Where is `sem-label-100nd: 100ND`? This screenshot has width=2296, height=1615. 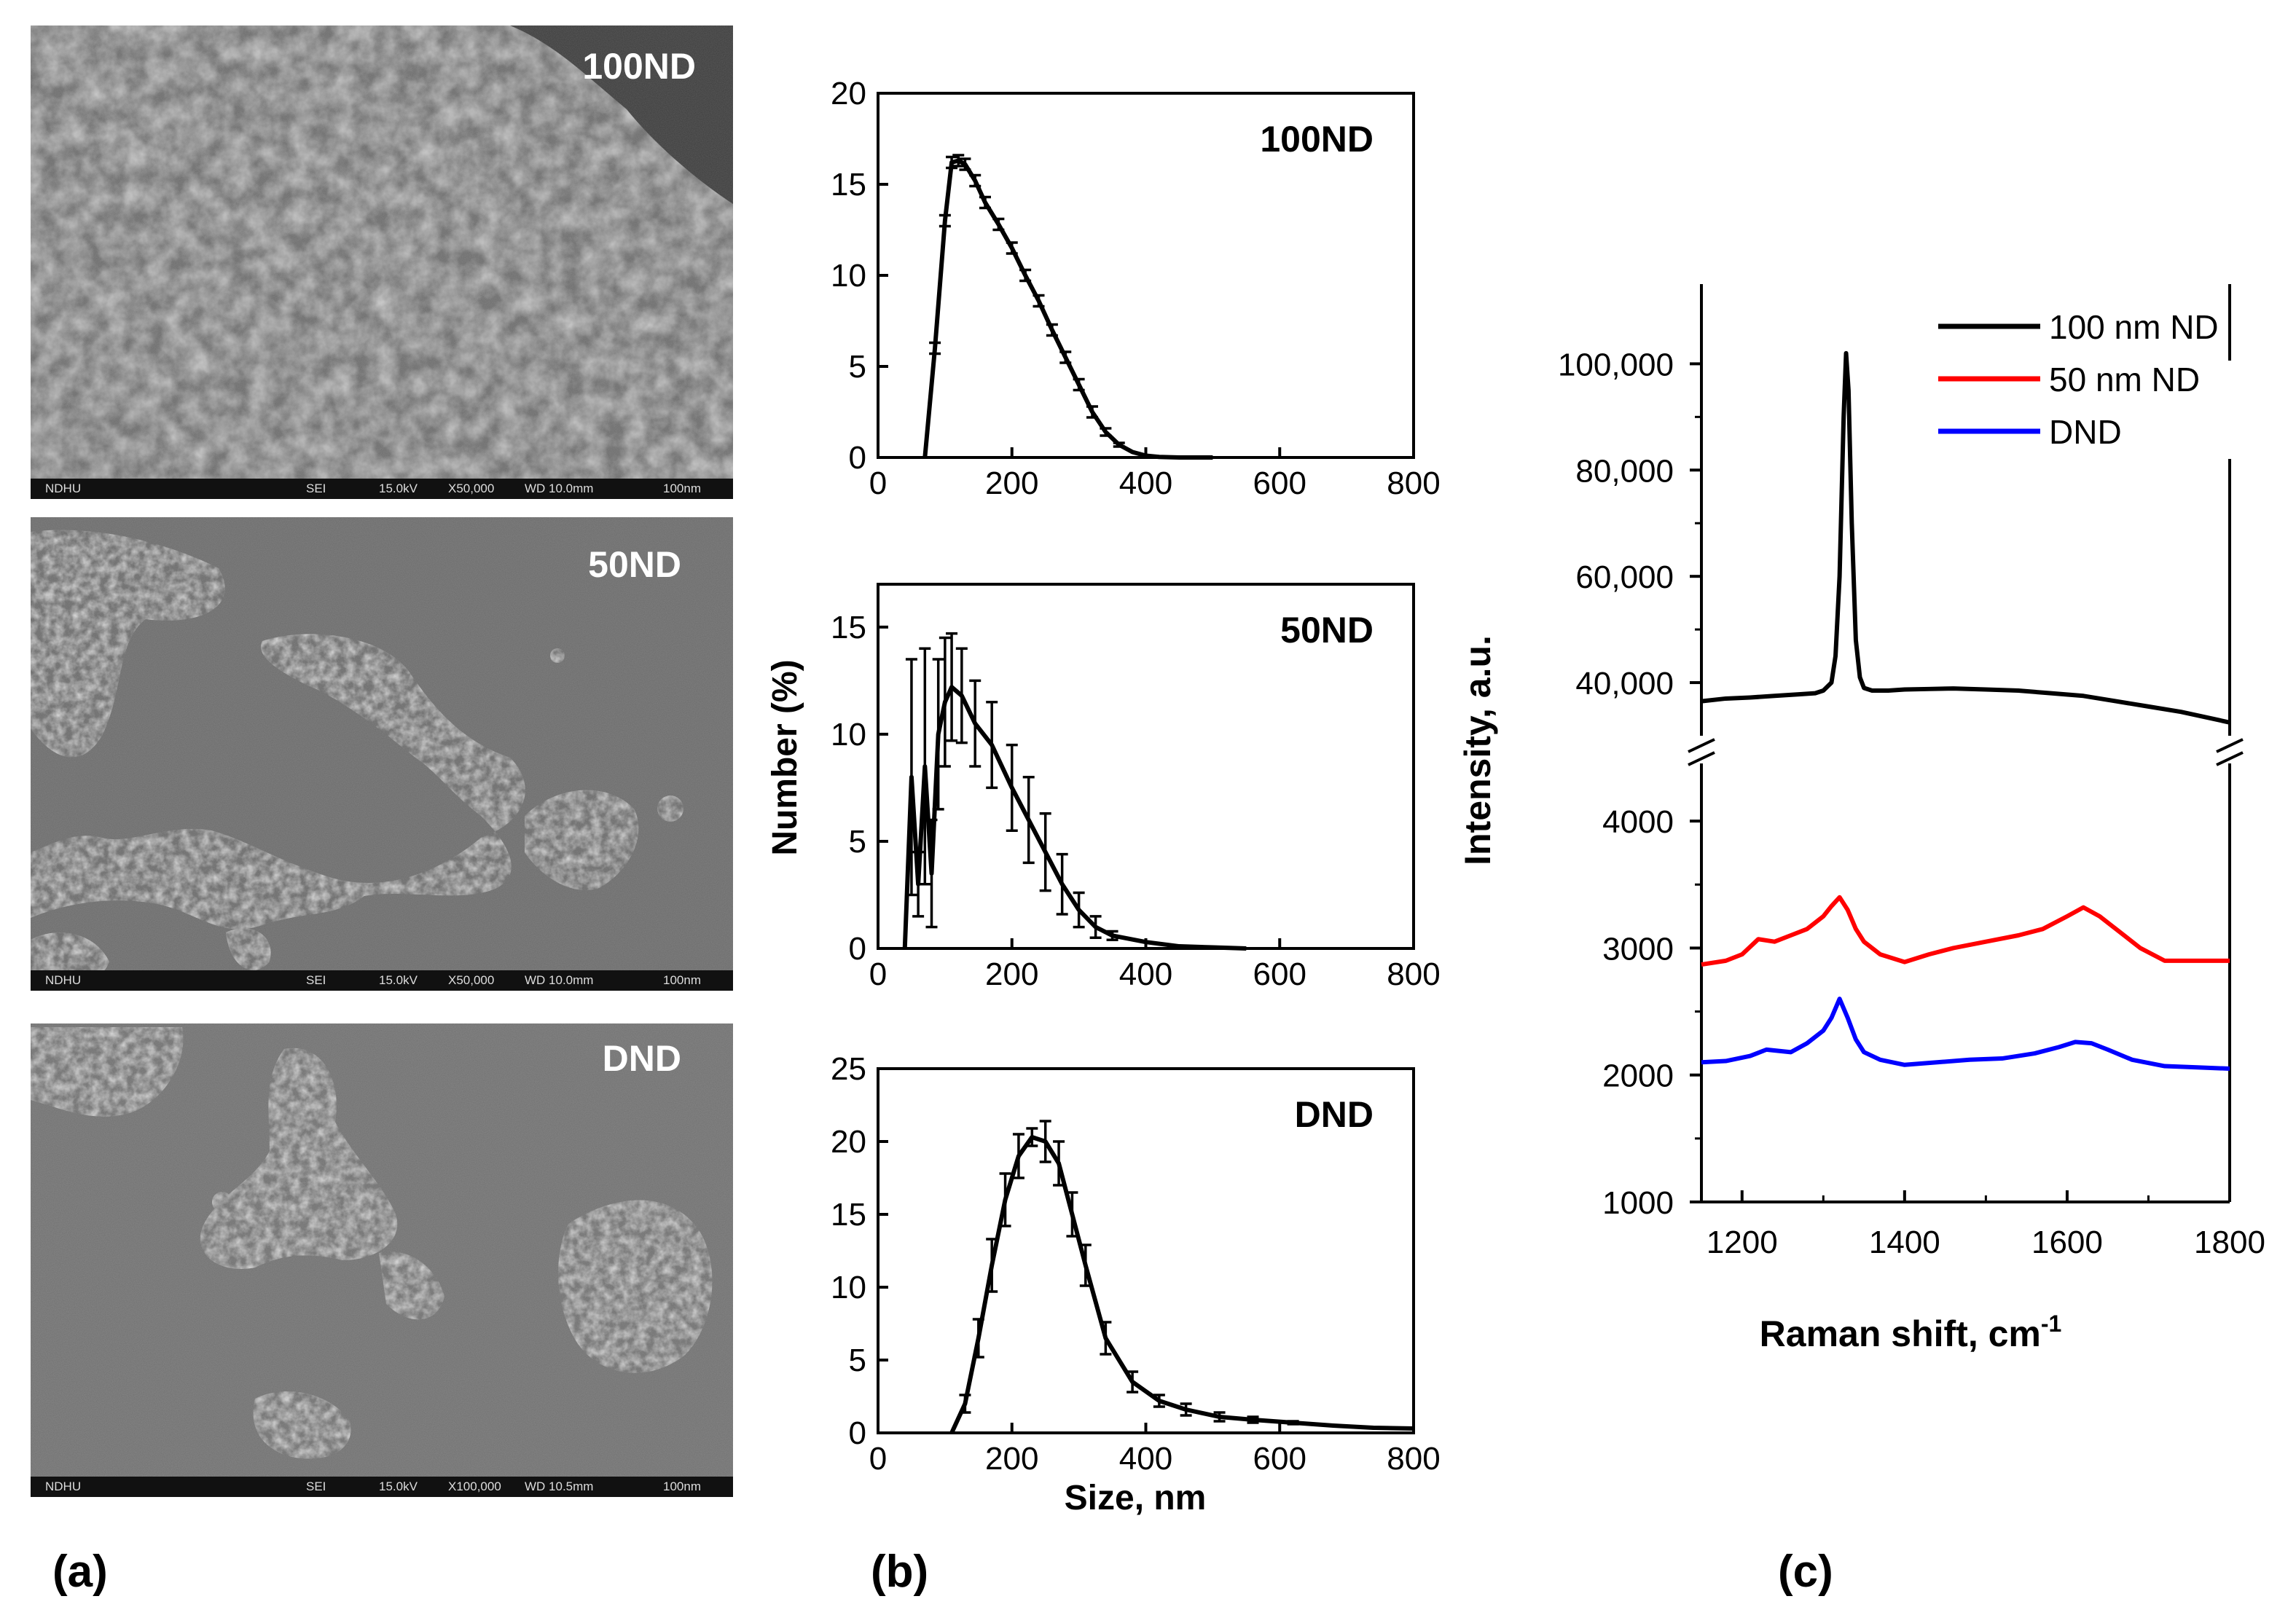 sem-label-100nd: 100ND is located at coordinates (639, 66).